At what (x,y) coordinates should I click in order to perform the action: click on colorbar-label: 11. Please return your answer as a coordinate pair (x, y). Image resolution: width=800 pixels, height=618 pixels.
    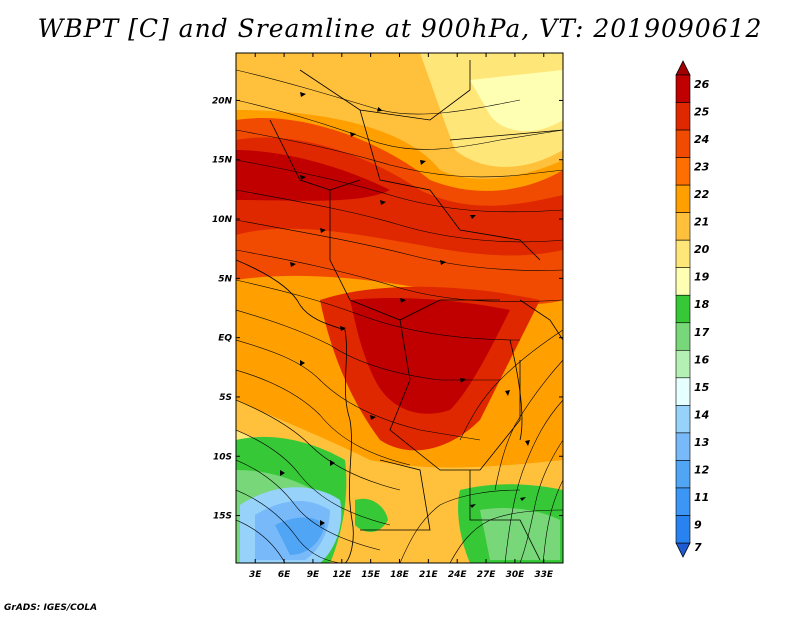
    Looking at the image, I should click on (701, 497).